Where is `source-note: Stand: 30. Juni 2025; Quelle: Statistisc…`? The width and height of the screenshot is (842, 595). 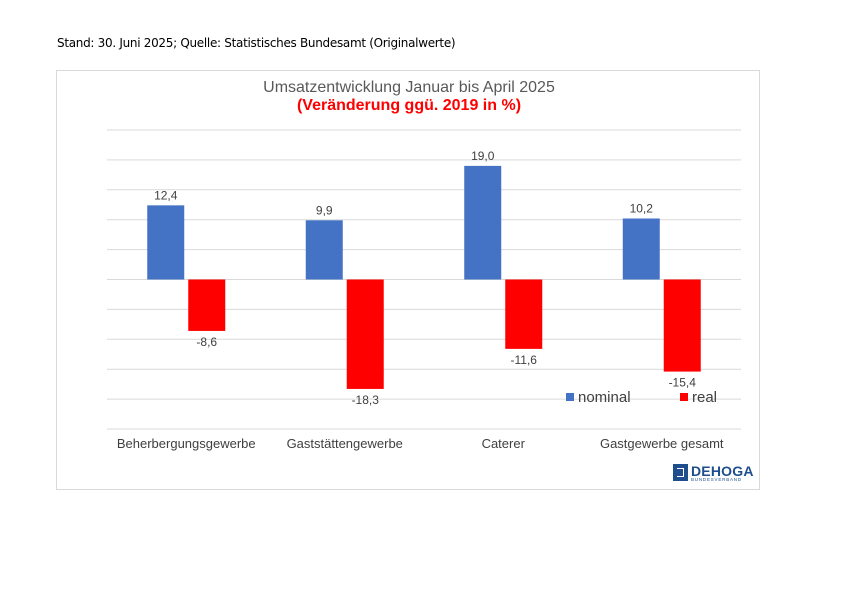
source-note: Stand: 30. Juni 2025; Quelle: Statistisc… is located at coordinates (256, 43).